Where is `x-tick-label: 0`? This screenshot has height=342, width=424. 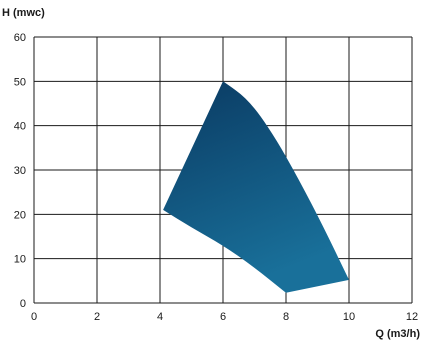
x-tick-label: 0 is located at coordinates (34, 317).